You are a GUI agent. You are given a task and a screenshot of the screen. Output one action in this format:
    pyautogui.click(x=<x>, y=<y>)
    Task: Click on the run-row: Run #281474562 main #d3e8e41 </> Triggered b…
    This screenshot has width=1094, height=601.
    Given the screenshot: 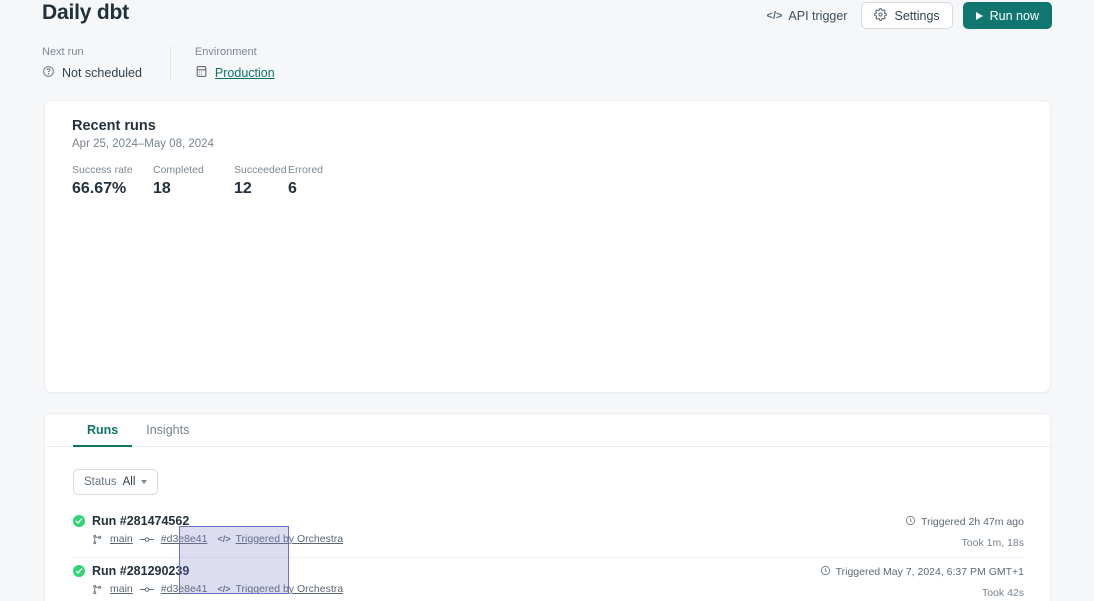 What is the action you would take?
    pyautogui.click(x=548, y=532)
    